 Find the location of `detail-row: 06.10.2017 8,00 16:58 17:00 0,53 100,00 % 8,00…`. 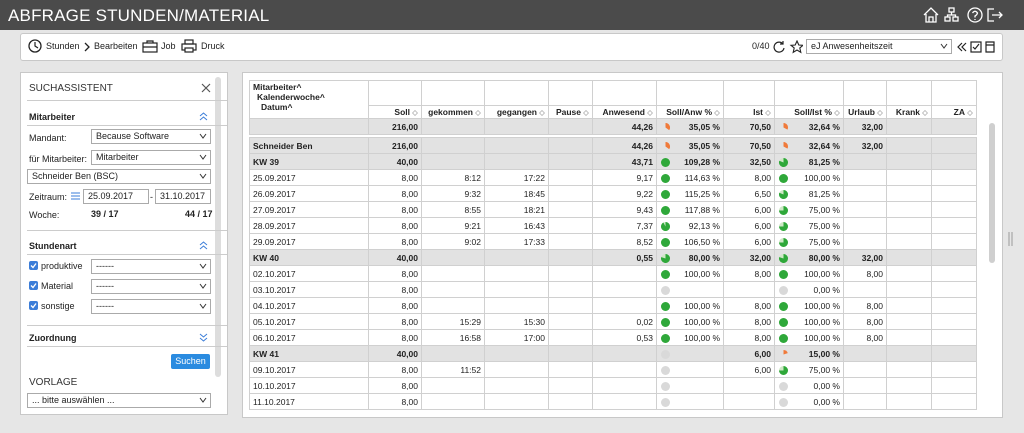

detail-row: 06.10.2017 8,00 16:58 17:00 0,53 100,00 % 8,00… is located at coordinates (613, 337).